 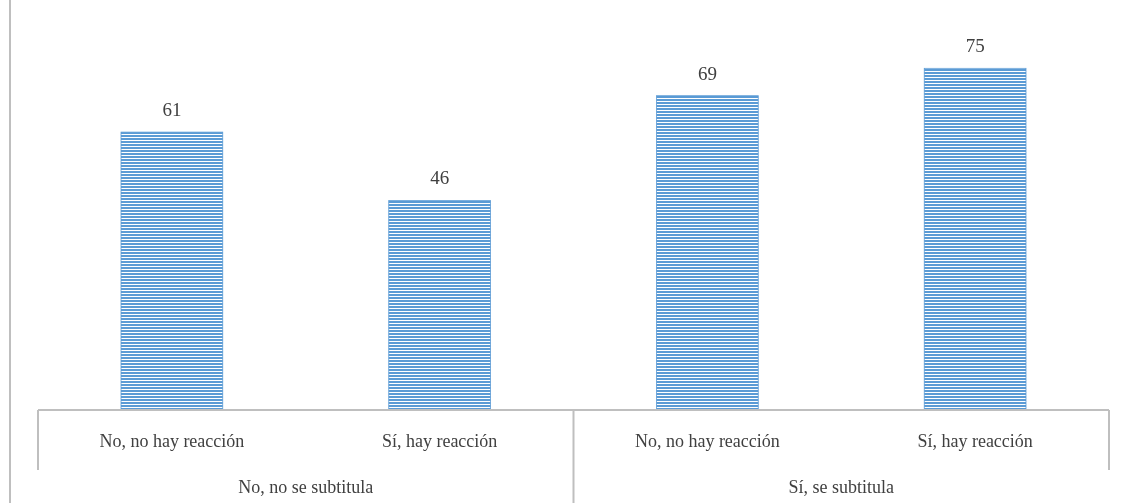 I want to click on data-label: 69, so click(x=707, y=73).